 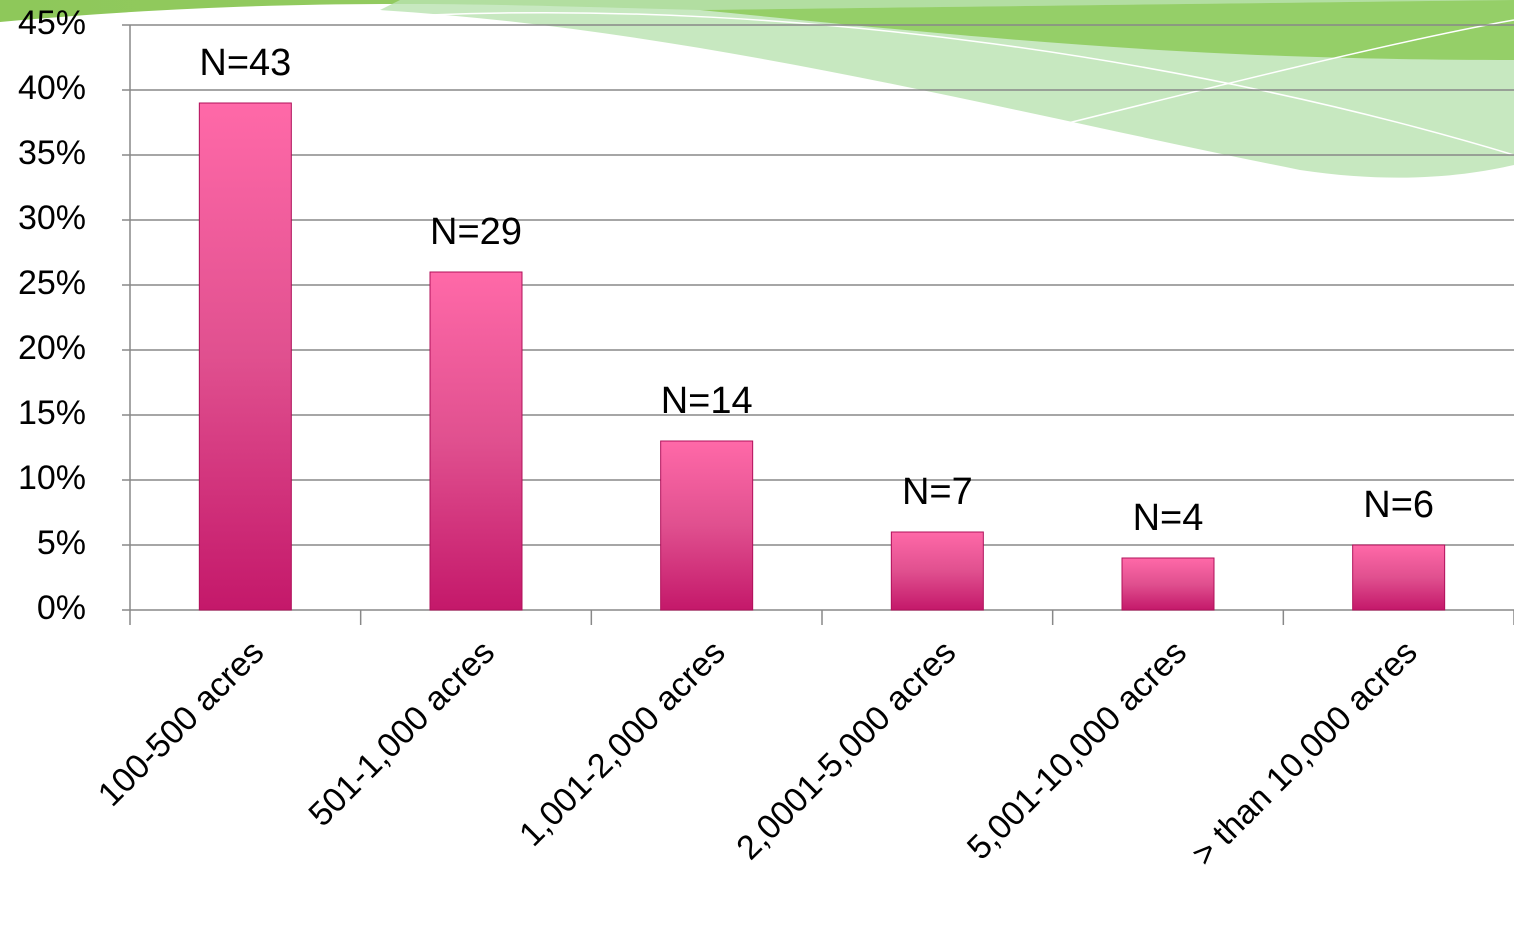 I want to click on y-tick-label: 0%, so click(x=61, y=608).